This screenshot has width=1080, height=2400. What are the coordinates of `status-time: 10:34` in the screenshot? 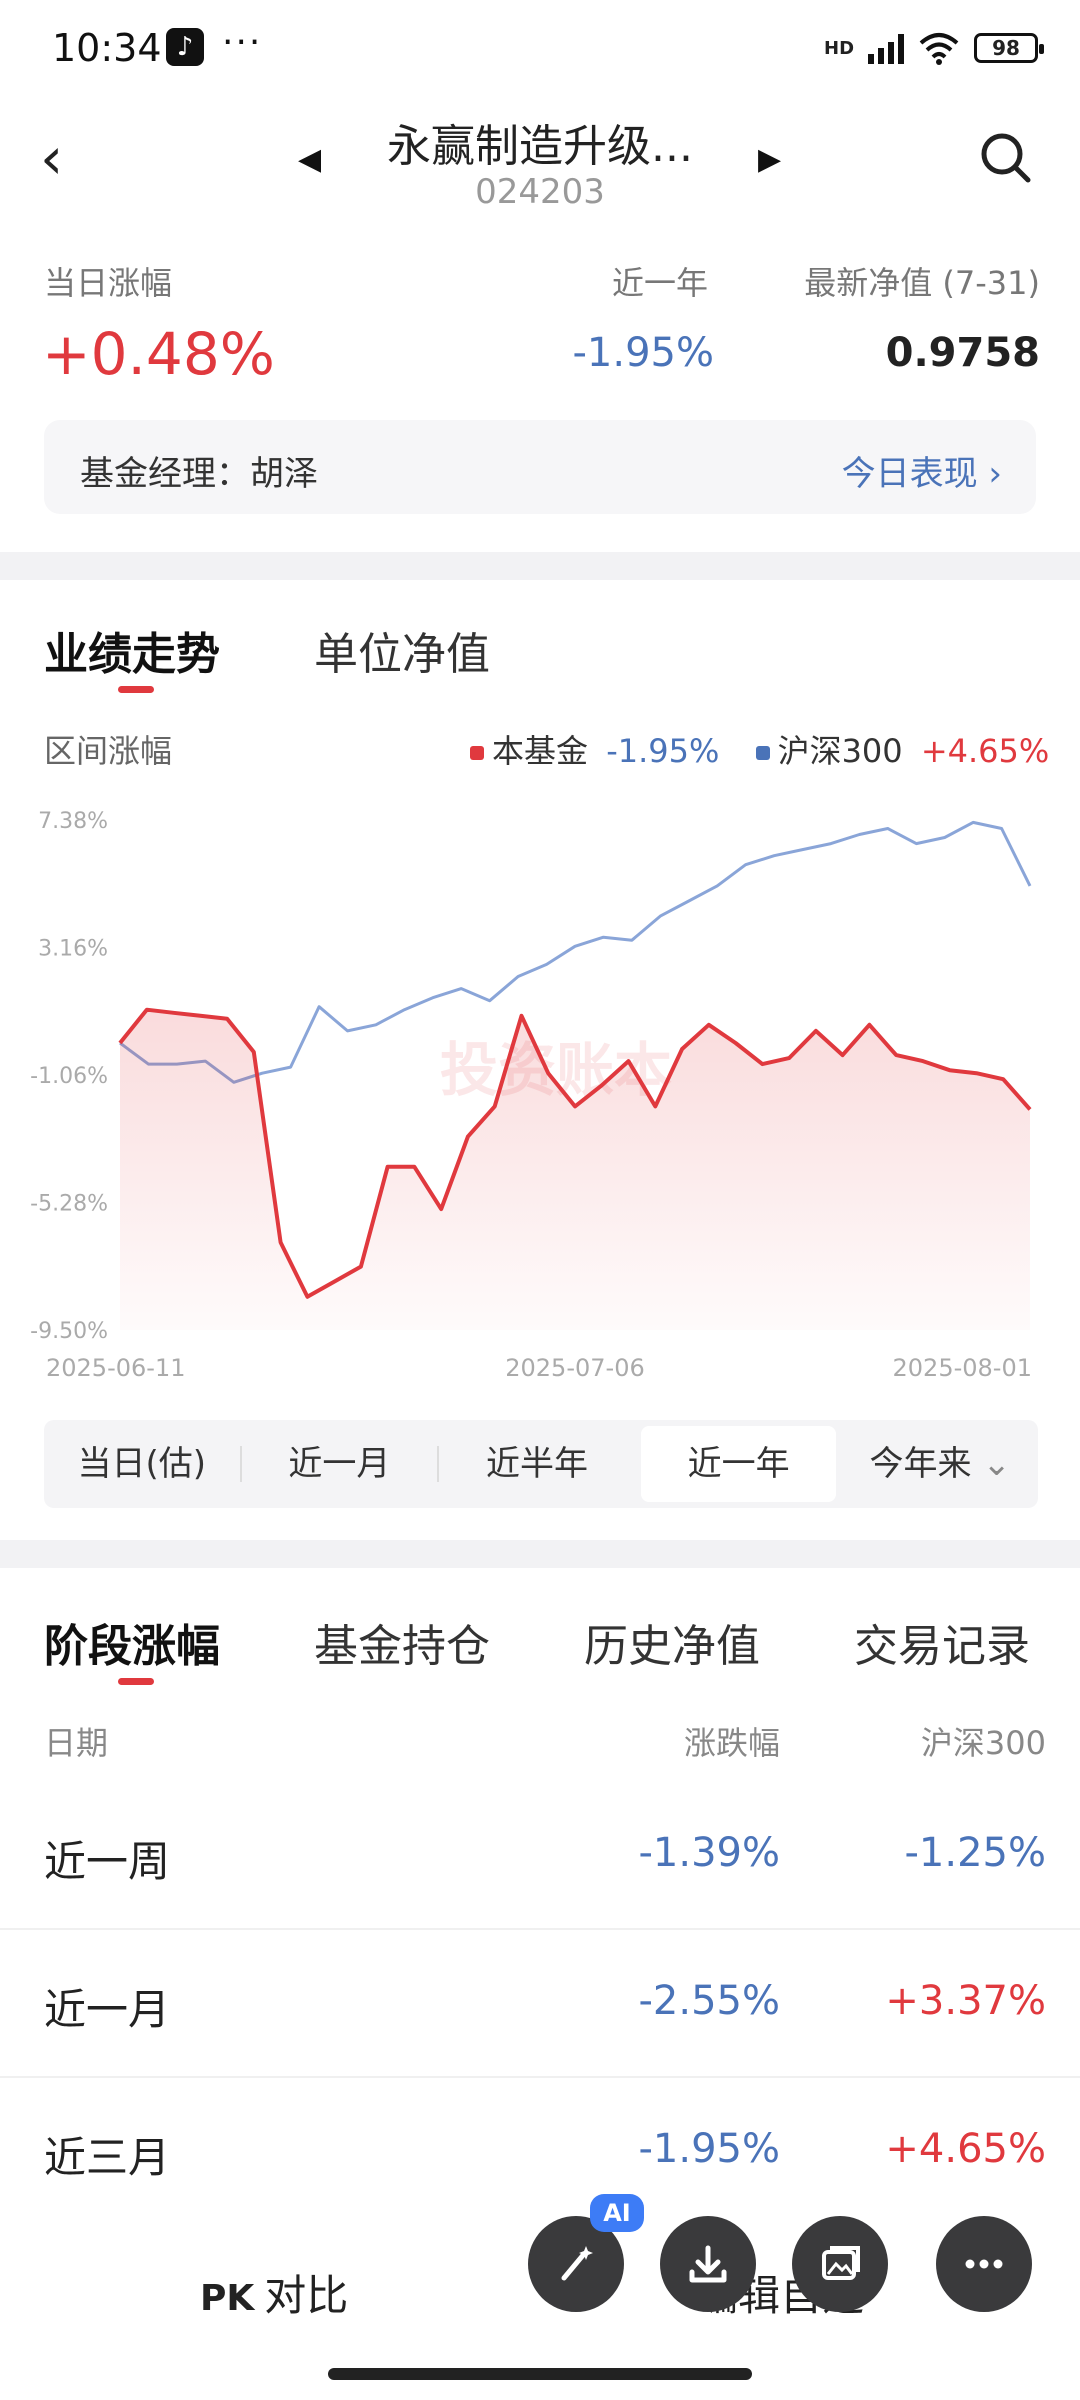 It's located at (107, 48).